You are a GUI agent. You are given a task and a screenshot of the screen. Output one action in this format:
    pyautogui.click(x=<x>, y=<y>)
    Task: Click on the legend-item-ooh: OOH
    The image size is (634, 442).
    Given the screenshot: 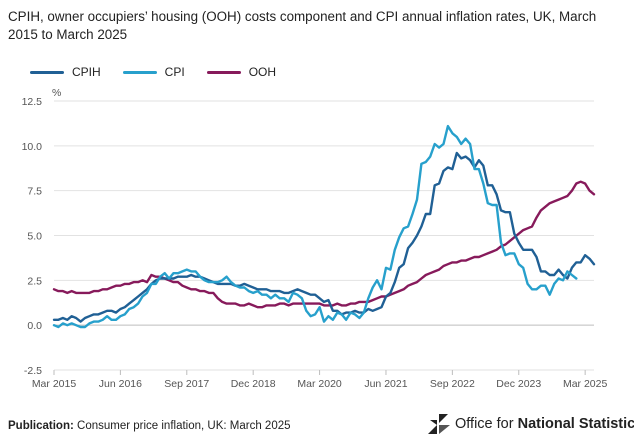 What is the action you would take?
    pyautogui.click(x=241, y=72)
    